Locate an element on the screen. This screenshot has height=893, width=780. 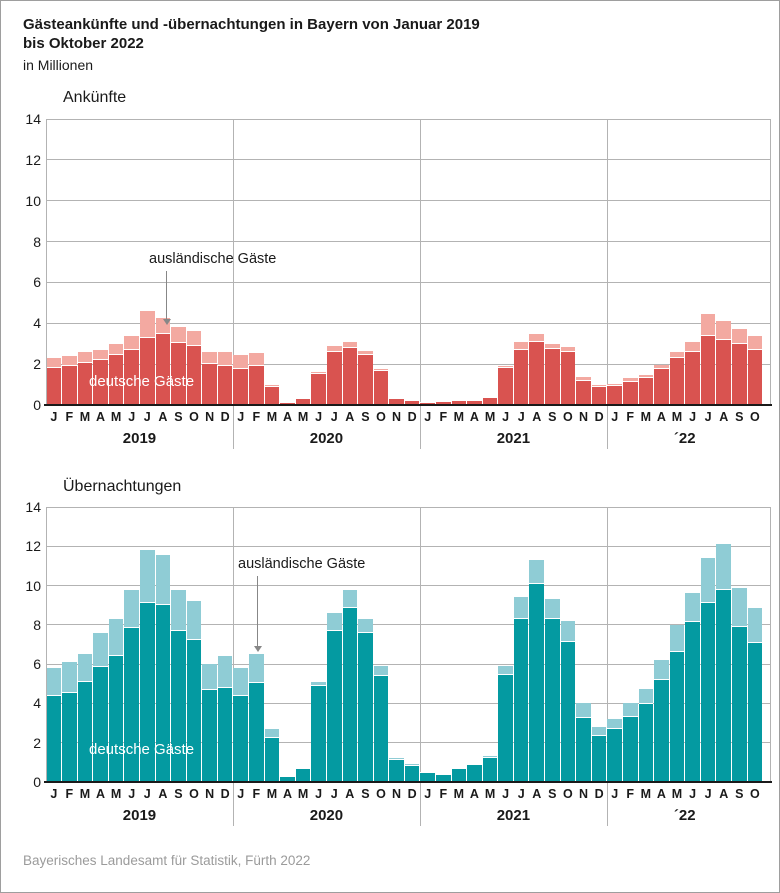
year-label: 2019 is located at coordinates (139, 815).